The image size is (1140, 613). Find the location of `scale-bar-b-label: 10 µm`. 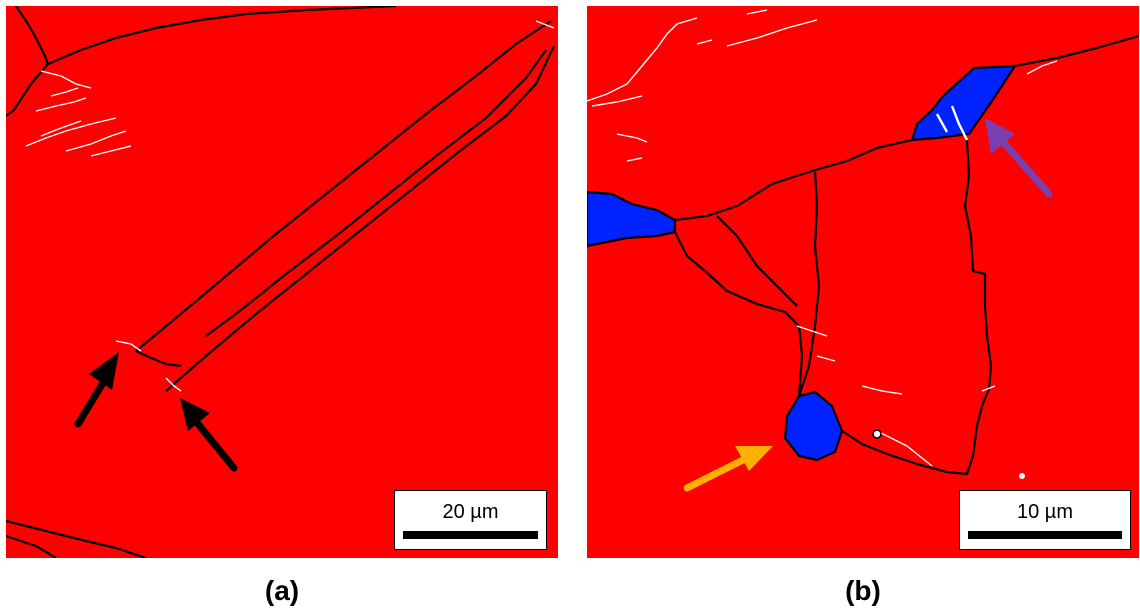

scale-bar-b-label: 10 µm is located at coordinates (1045, 512).